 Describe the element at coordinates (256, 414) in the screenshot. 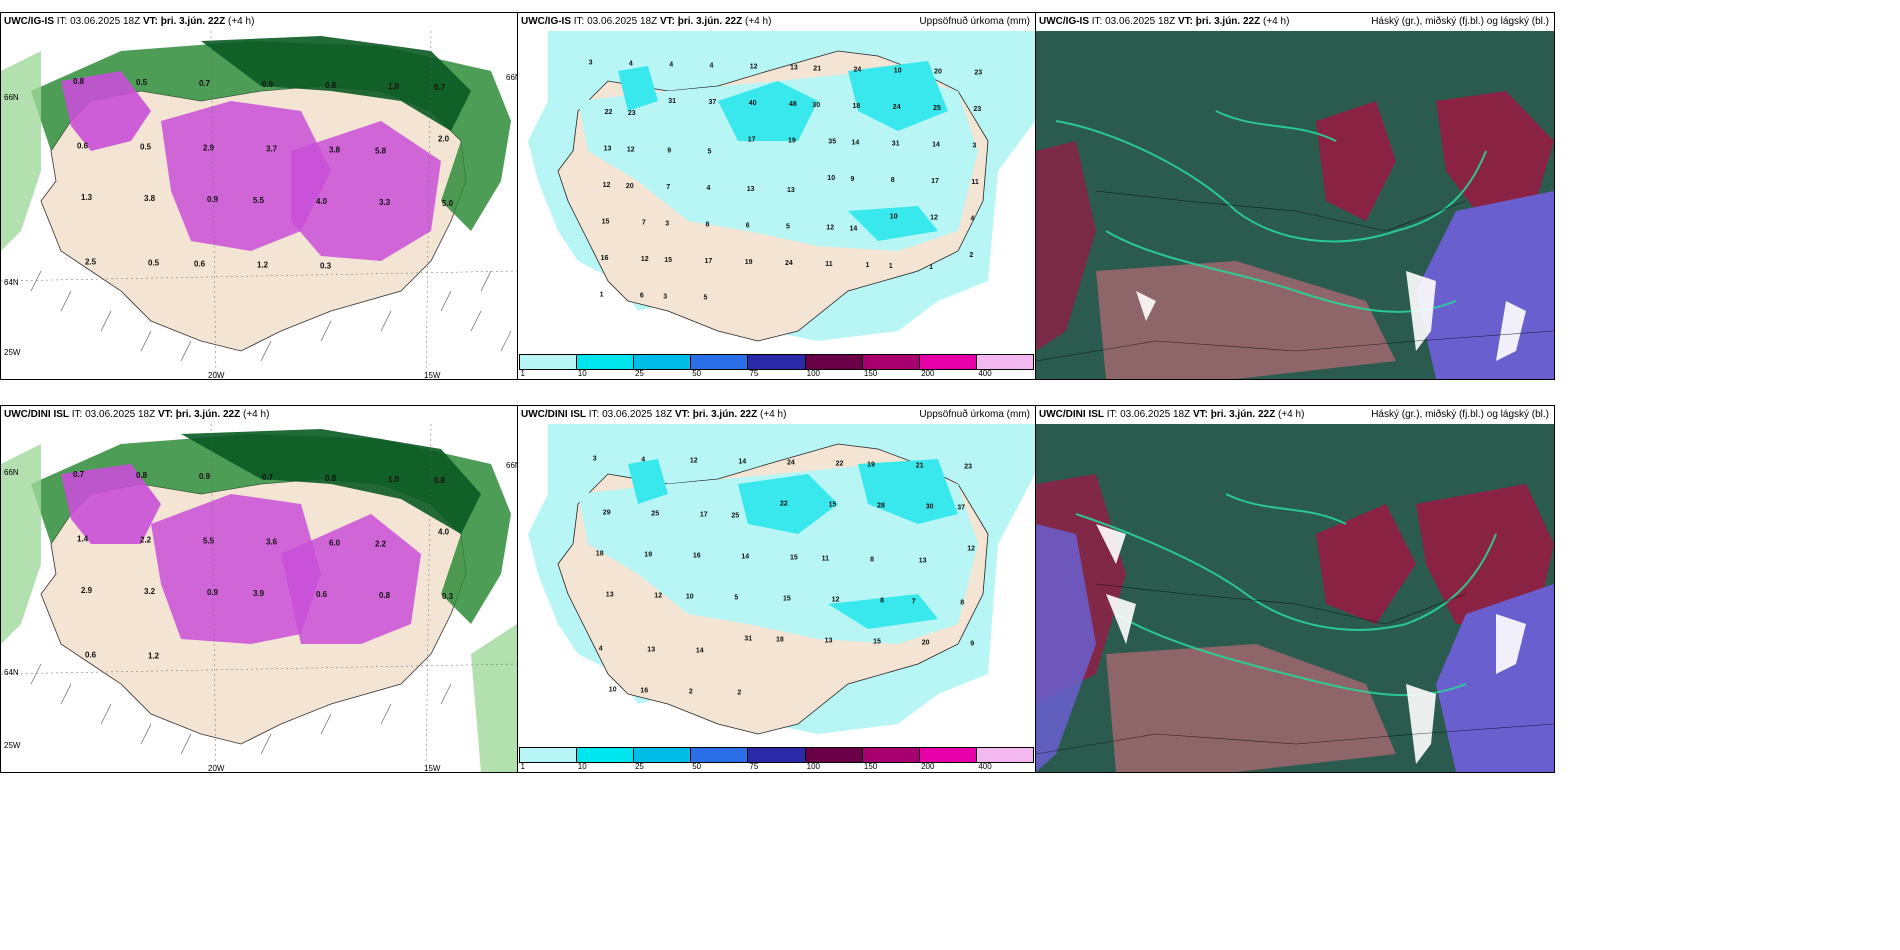

I see `forecast-step: (+4 h)` at that location.